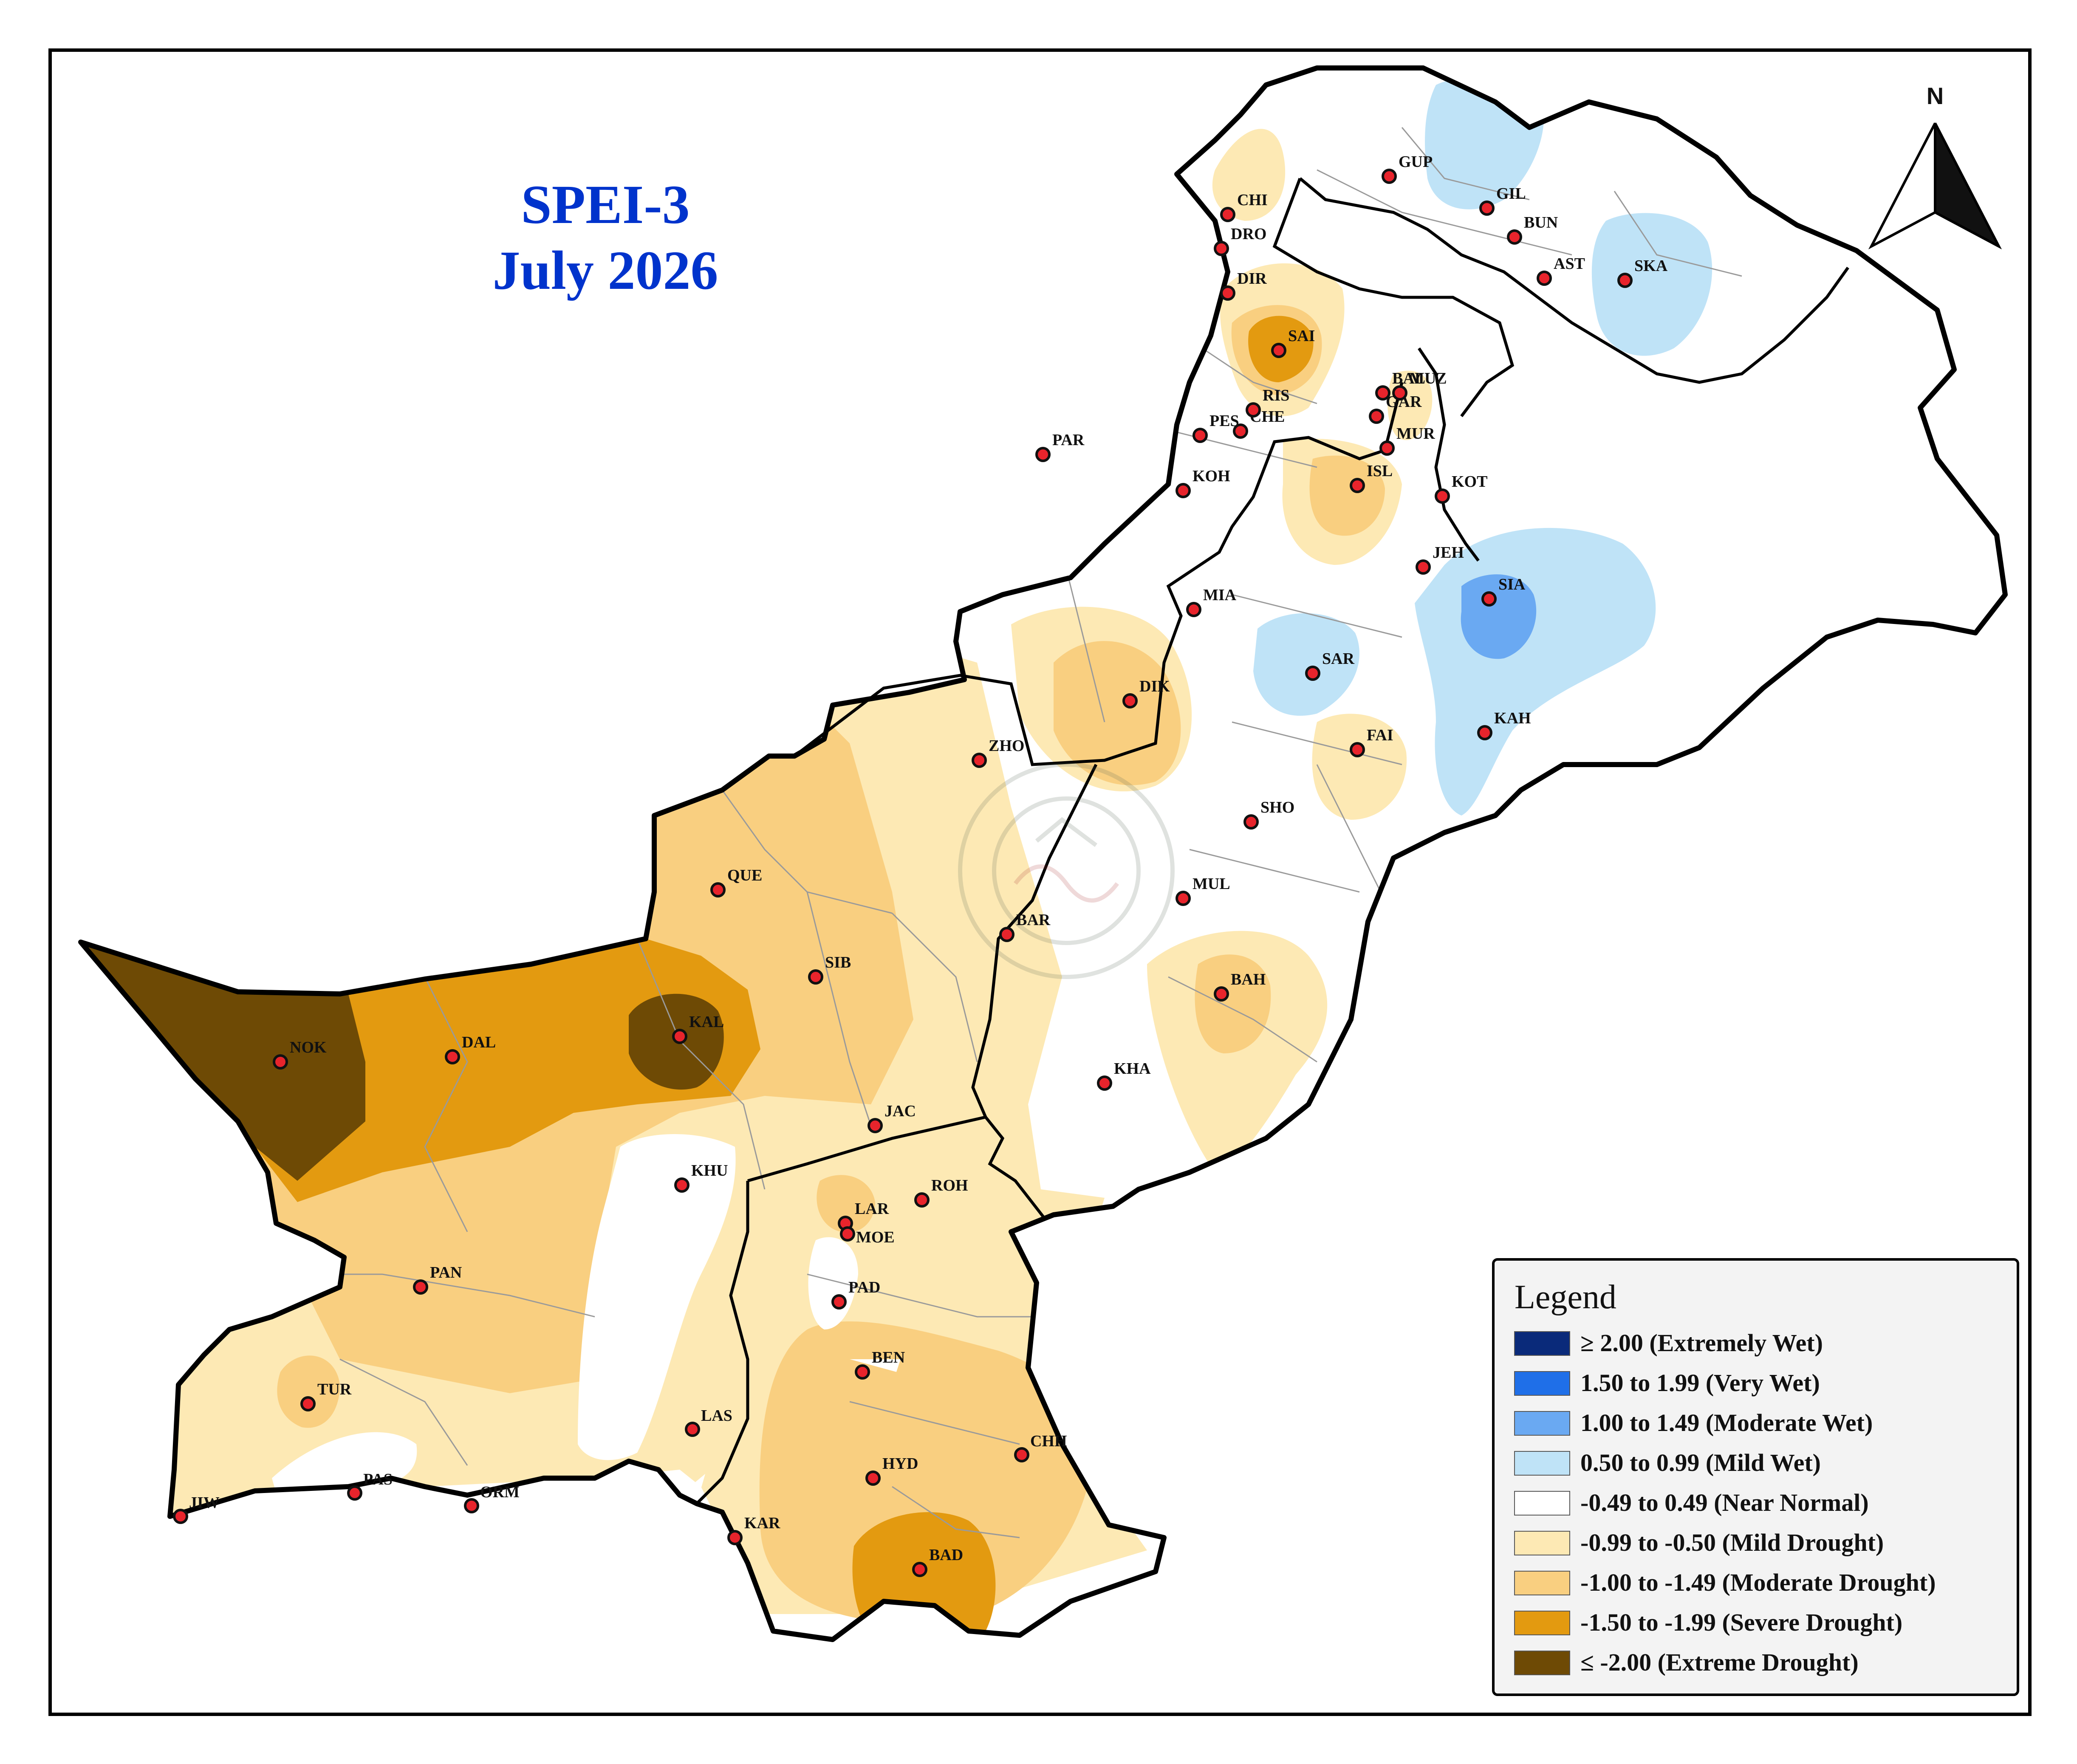 The image size is (2077, 1764). Describe the element at coordinates (1382, 393) in the screenshot. I see `station-marker-bal` at that location.